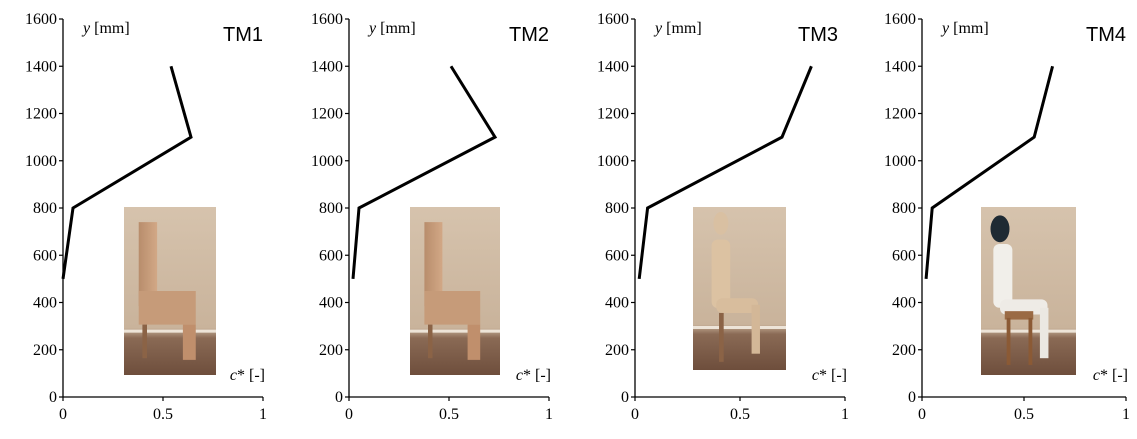 The height and width of the screenshot is (439, 1137). What do you see at coordinates (1106, 35) in the screenshot?
I see `panel-title: TM4` at bounding box center [1106, 35].